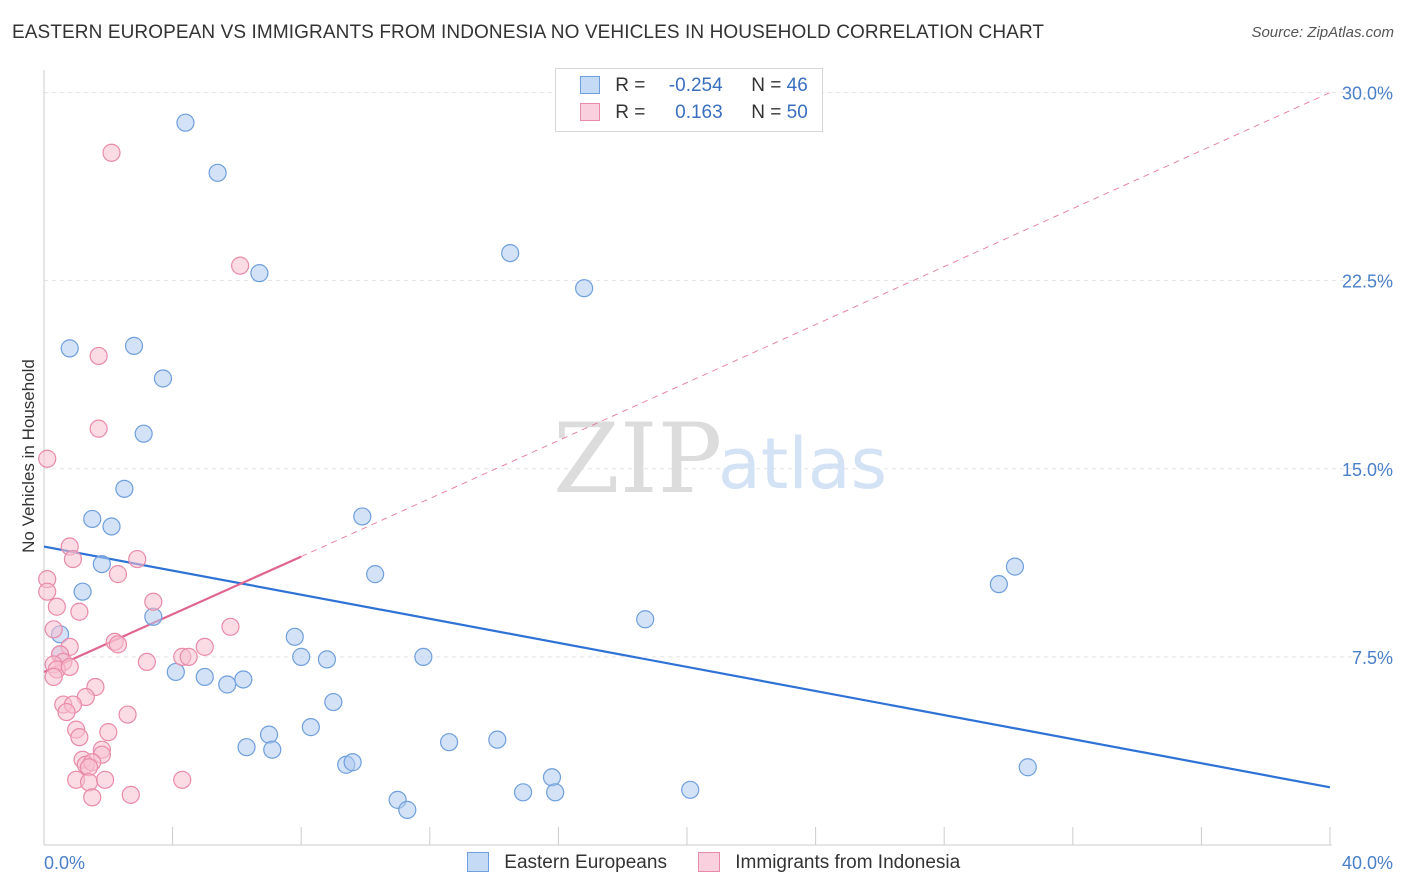  I want to click on legend-n-value: 50, so click(797, 112).